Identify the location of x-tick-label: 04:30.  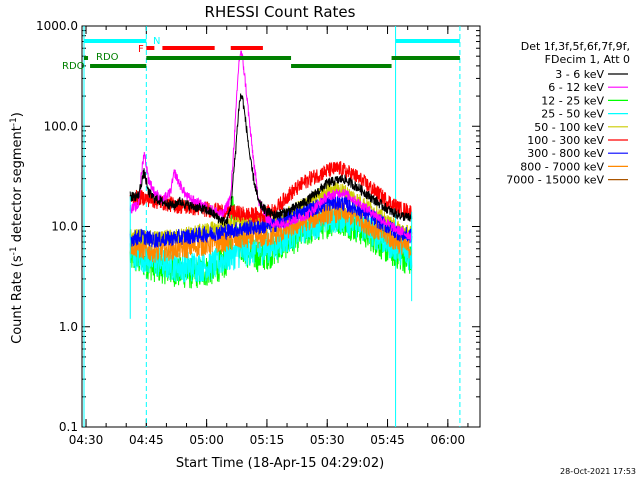
(86, 440).